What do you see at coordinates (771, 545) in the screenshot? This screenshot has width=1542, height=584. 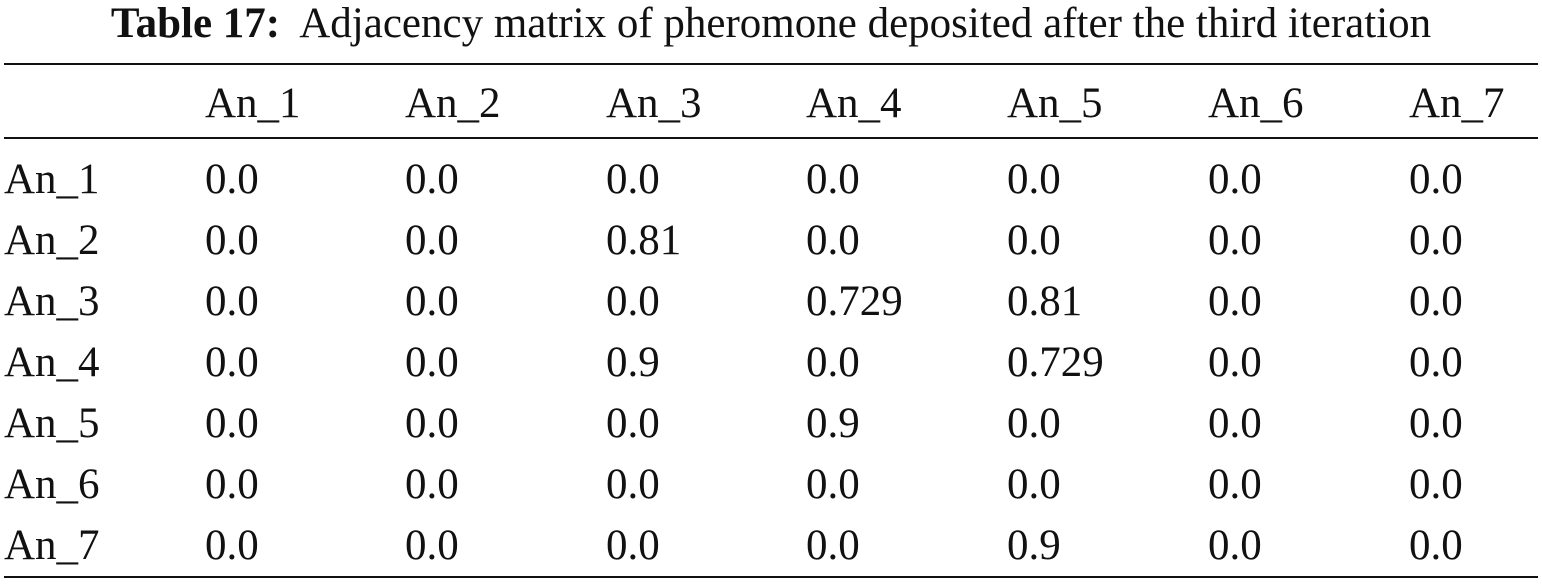 I see `table-row: An_7 0.0 0.0 0.0 0.0 0.9 0.0 0.0` at bounding box center [771, 545].